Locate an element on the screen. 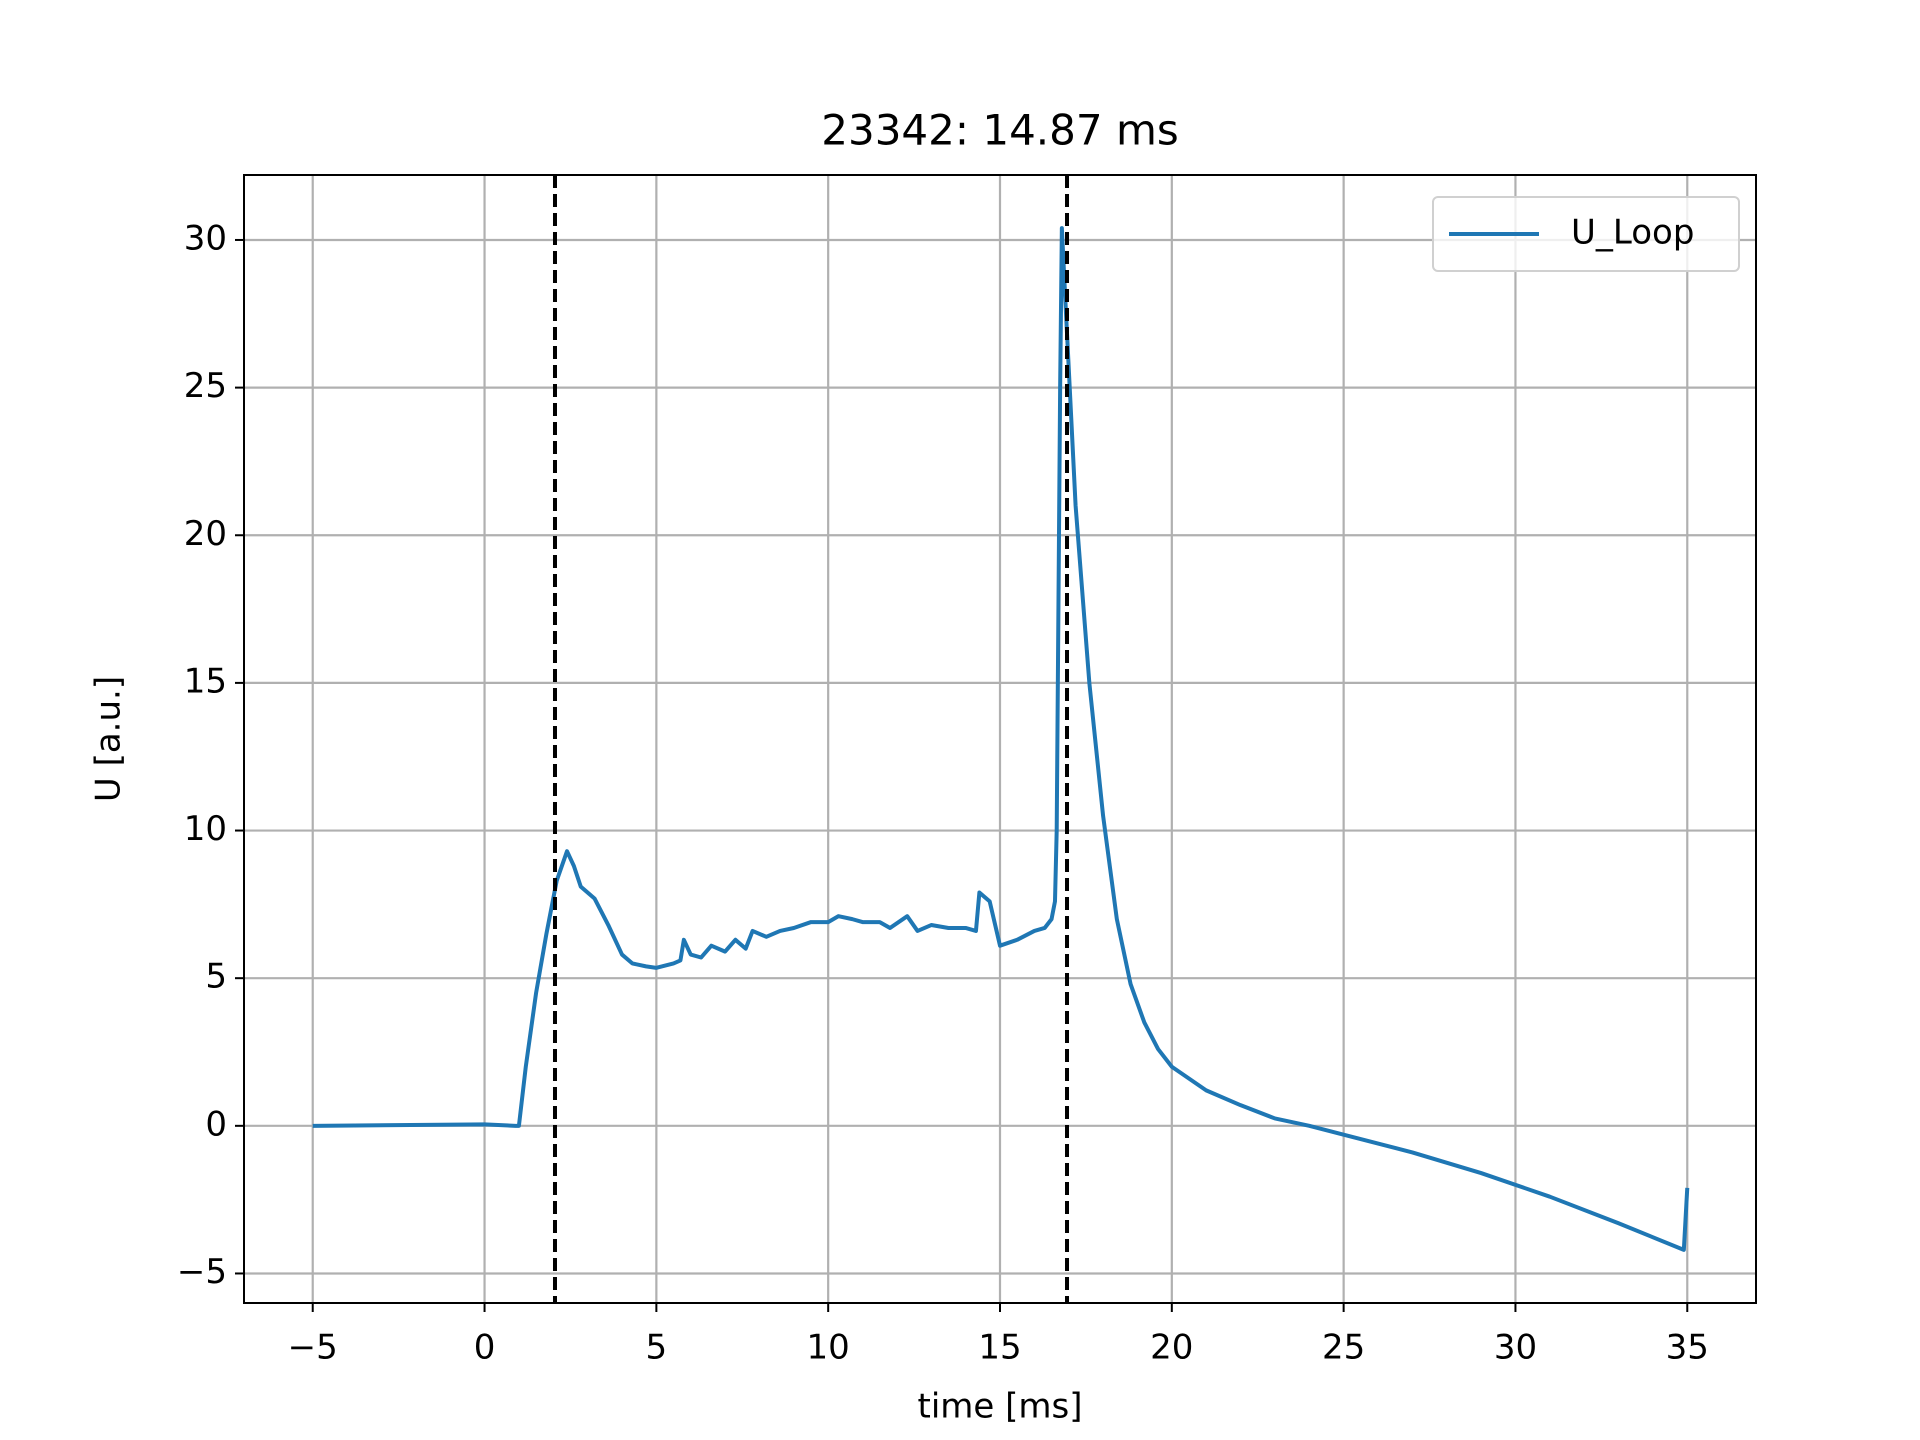  x-axis-label: time [ms] is located at coordinates (1000, 1407).